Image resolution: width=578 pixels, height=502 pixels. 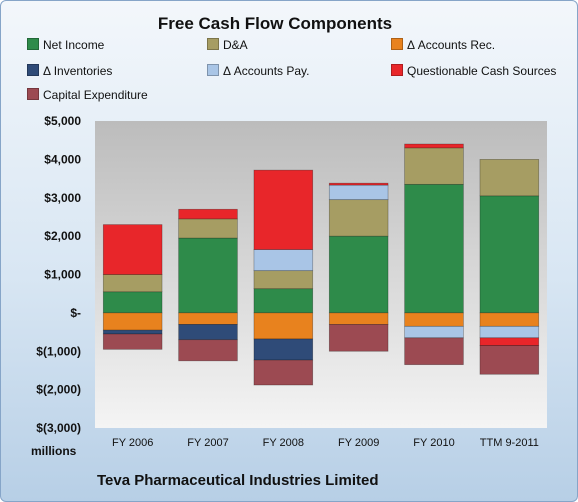 What do you see at coordinates (132, 443) in the screenshot?
I see `x-tick-label: FY 2006` at bounding box center [132, 443].